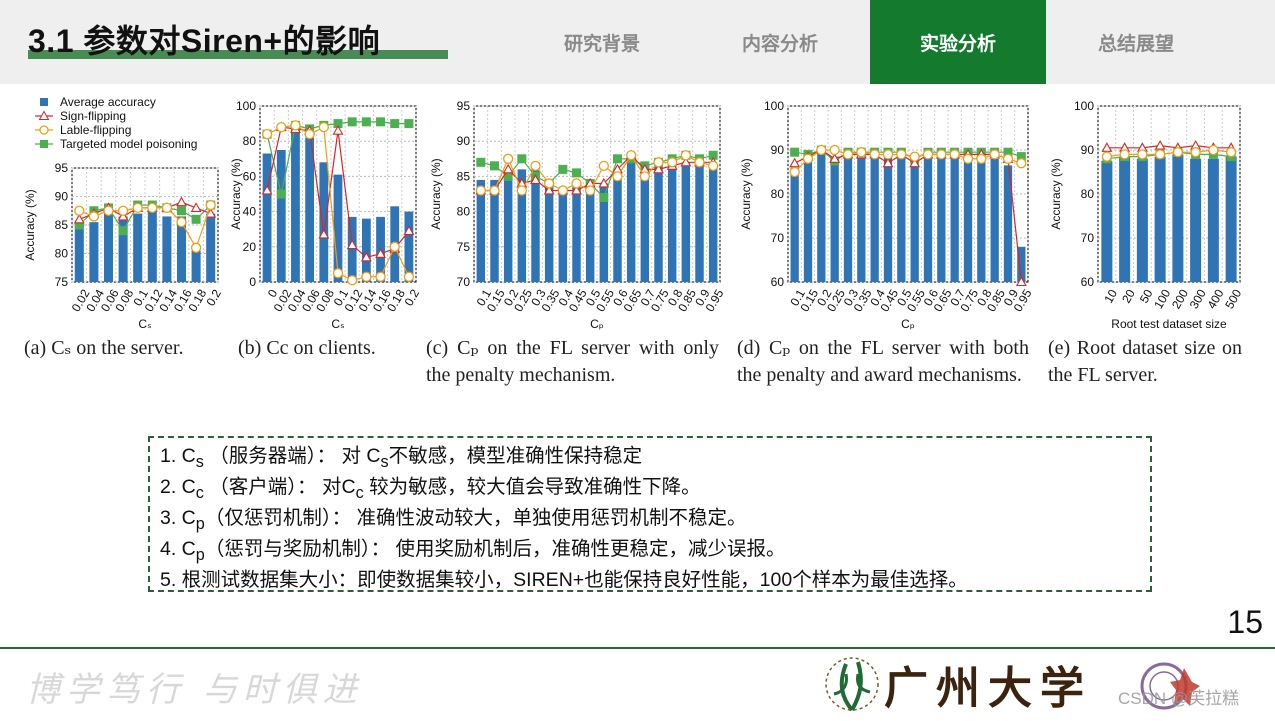 This screenshot has height=721, width=1275. What do you see at coordinates (250, 141) in the screenshot?
I see `y-tick-label: 80` at bounding box center [250, 141].